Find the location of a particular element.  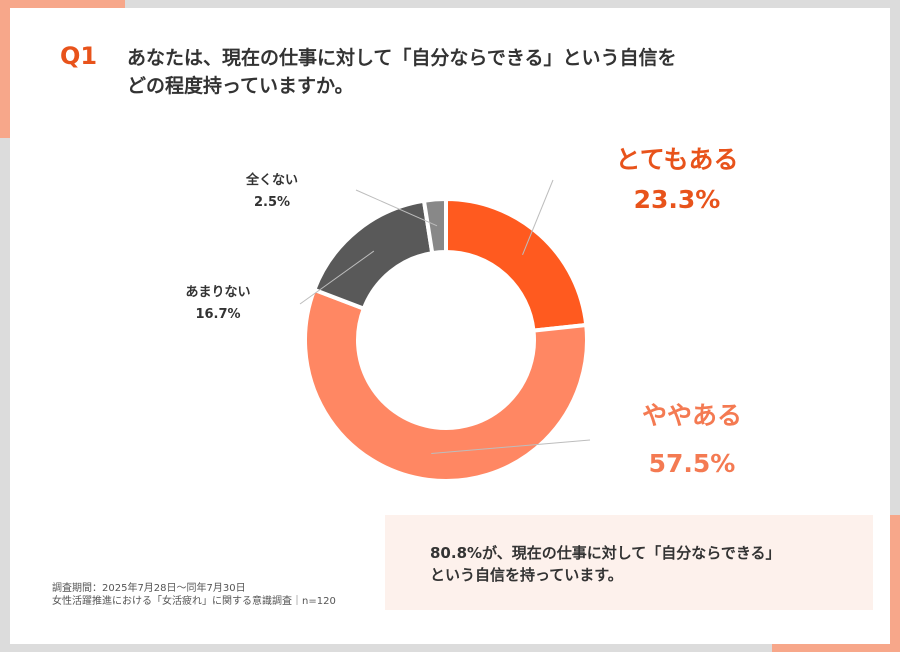

value-label-very-confident: 23.3% is located at coordinates (677, 199).